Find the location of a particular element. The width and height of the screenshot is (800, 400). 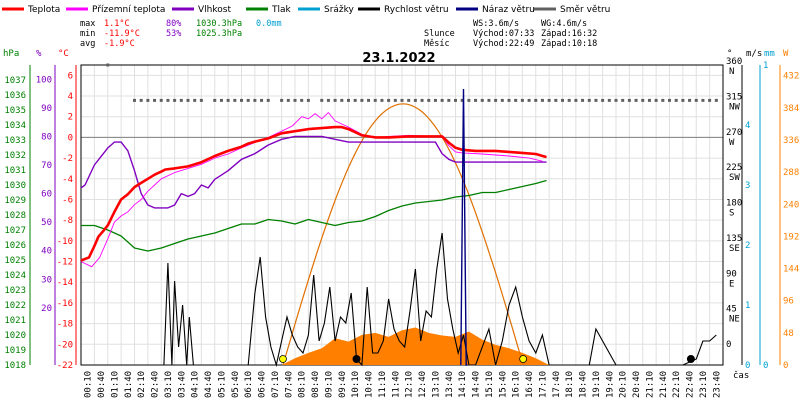

direction-compass-label: W is located at coordinates (732, 143).